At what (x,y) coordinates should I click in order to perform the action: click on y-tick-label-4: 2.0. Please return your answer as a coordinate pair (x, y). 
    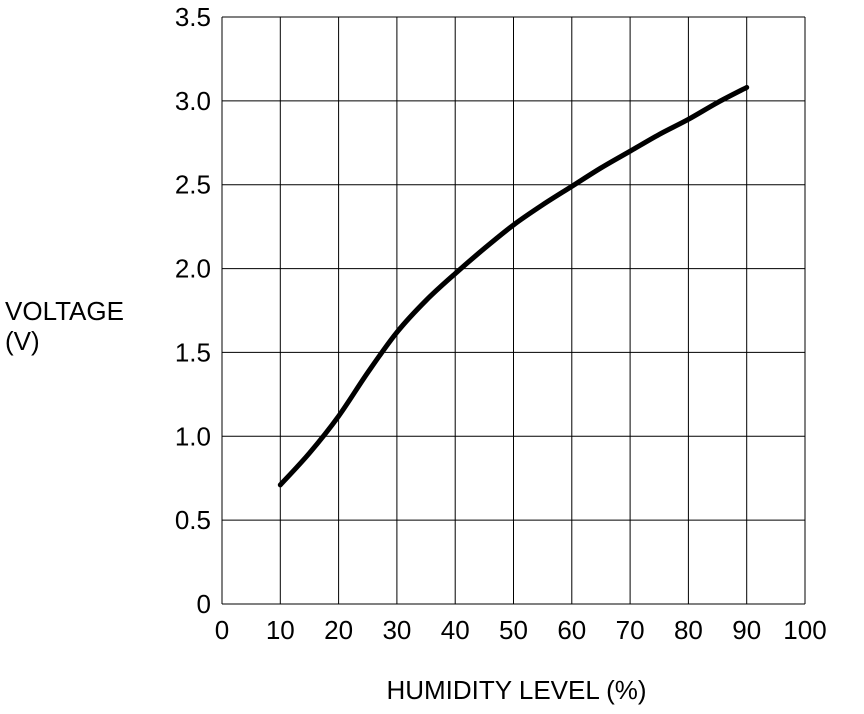
    Looking at the image, I should click on (193, 269).